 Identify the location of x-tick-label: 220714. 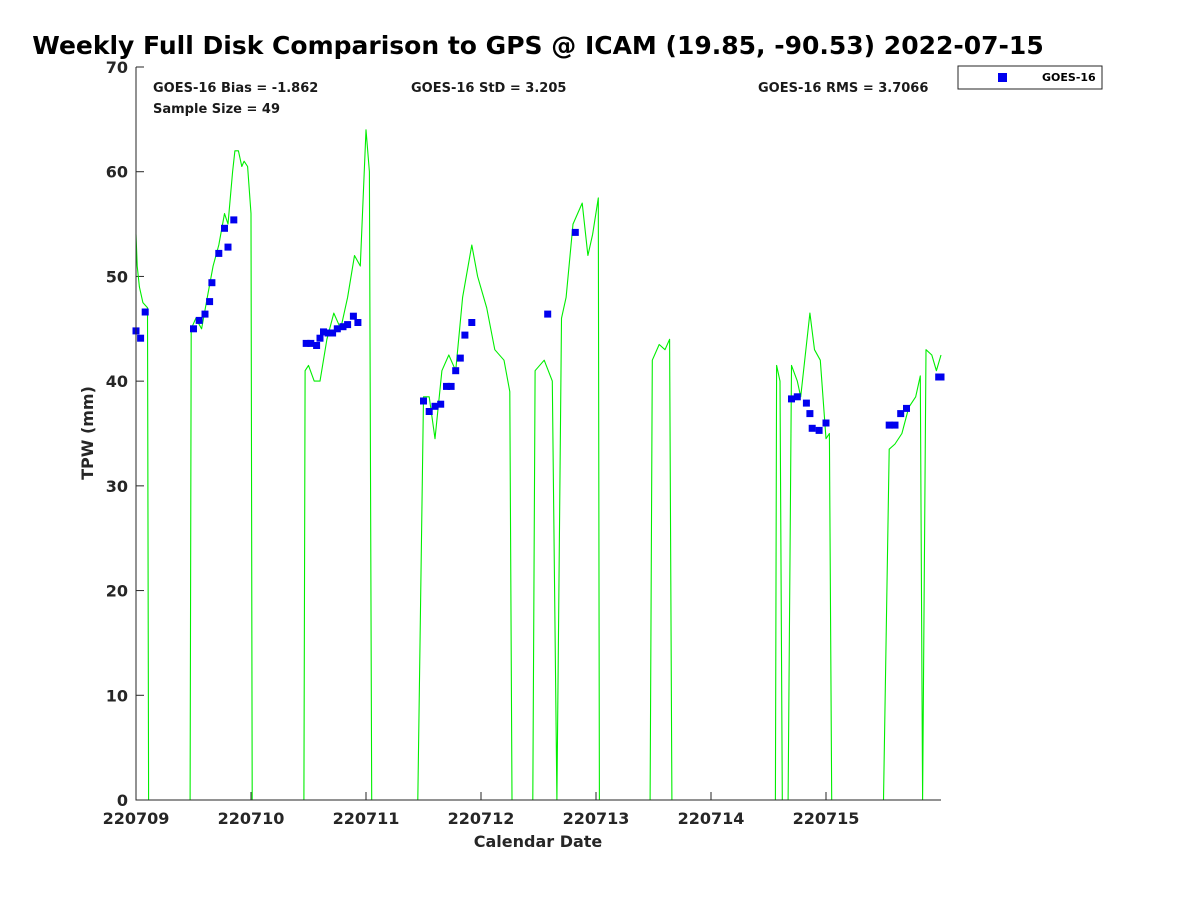
(711, 818).